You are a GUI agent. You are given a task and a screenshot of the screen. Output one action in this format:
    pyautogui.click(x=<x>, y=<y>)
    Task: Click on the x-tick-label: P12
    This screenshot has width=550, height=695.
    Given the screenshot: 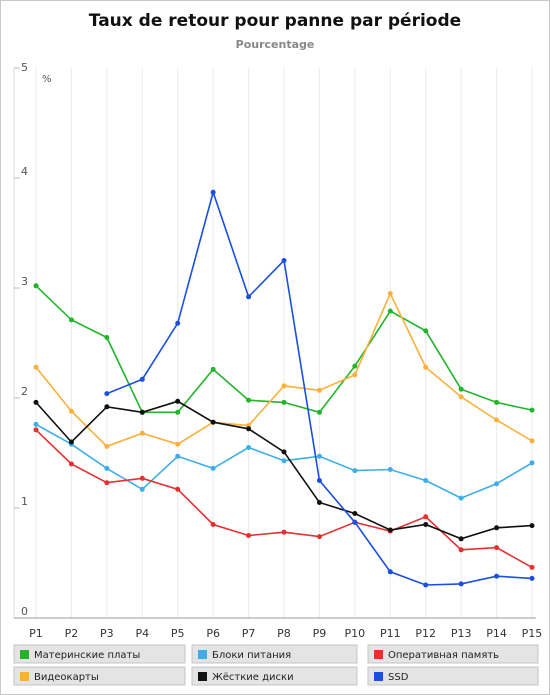 What is the action you would take?
    pyautogui.click(x=425, y=633)
    